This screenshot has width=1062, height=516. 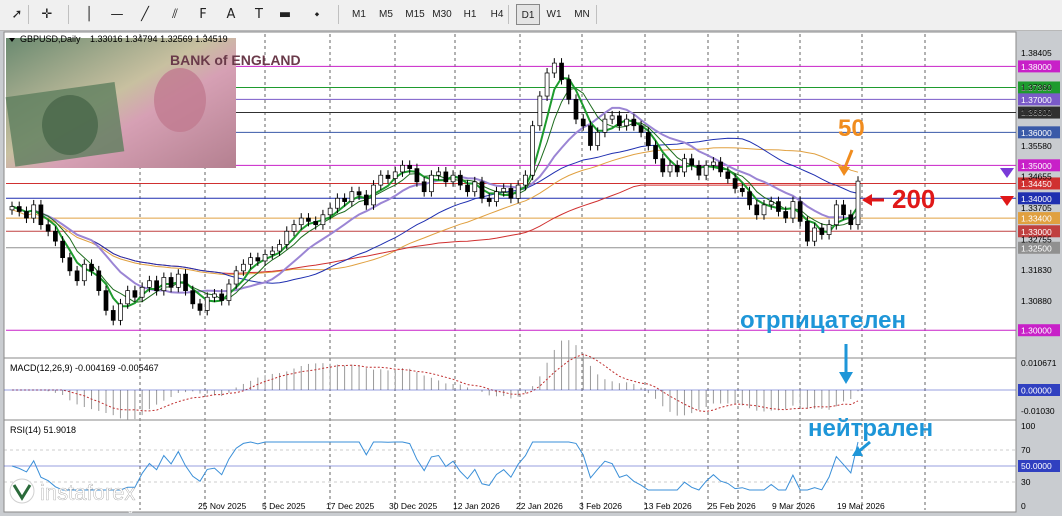 I want to click on macd-tick-label: 0.00000, so click(x=1036, y=391).